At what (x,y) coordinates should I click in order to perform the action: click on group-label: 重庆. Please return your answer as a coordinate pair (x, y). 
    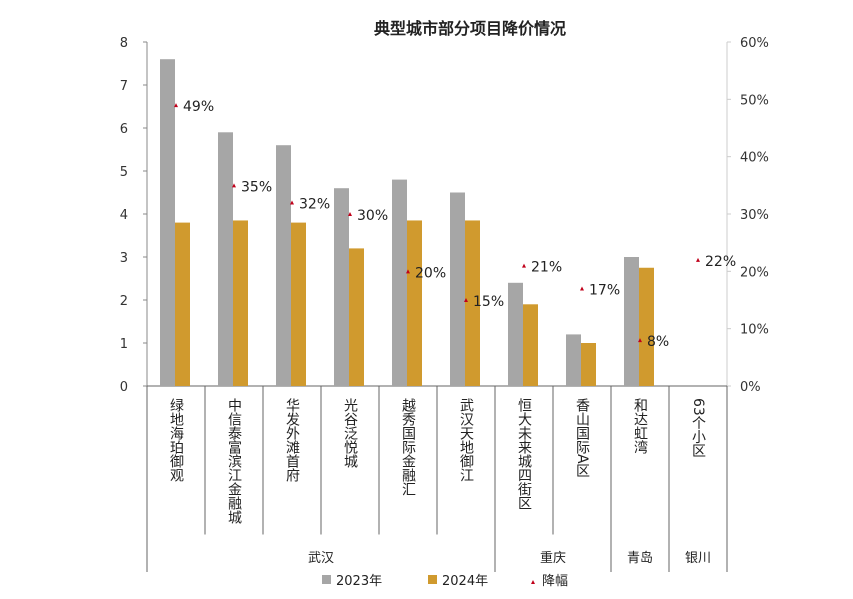
    Looking at the image, I should click on (553, 558).